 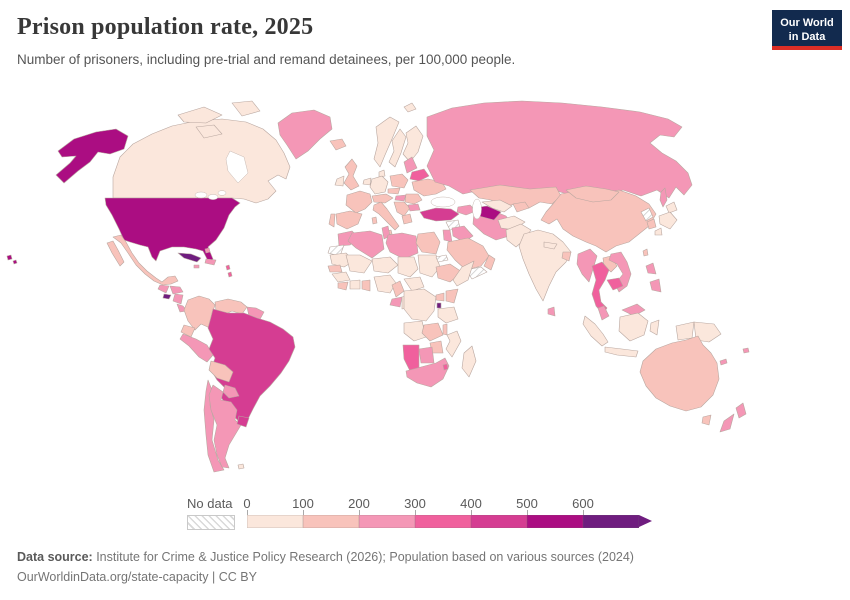 I want to click on country-el-salvador, so click(x=167, y=296).